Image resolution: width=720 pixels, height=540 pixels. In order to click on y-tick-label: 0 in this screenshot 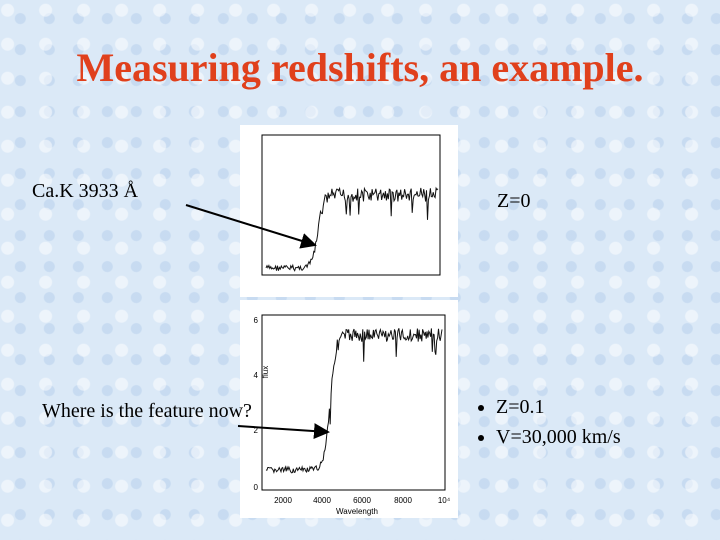, I will do `click(256, 487)`.